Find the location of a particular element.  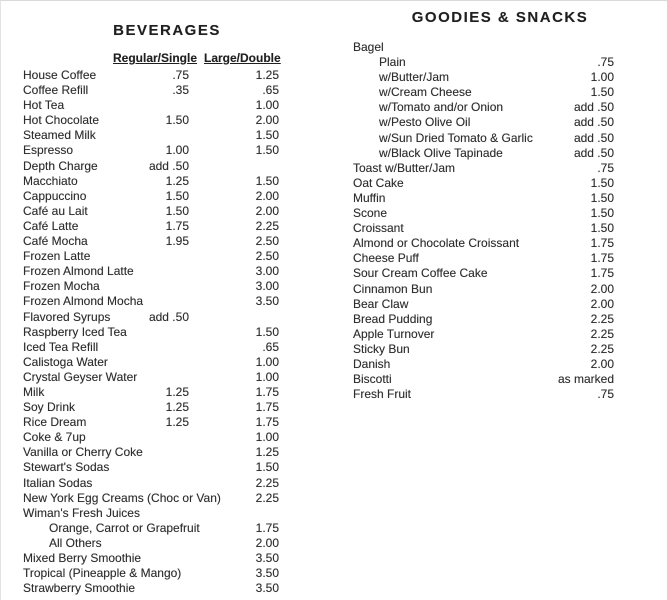

item-name: Cinnamon Bun is located at coordinates (393, 288).